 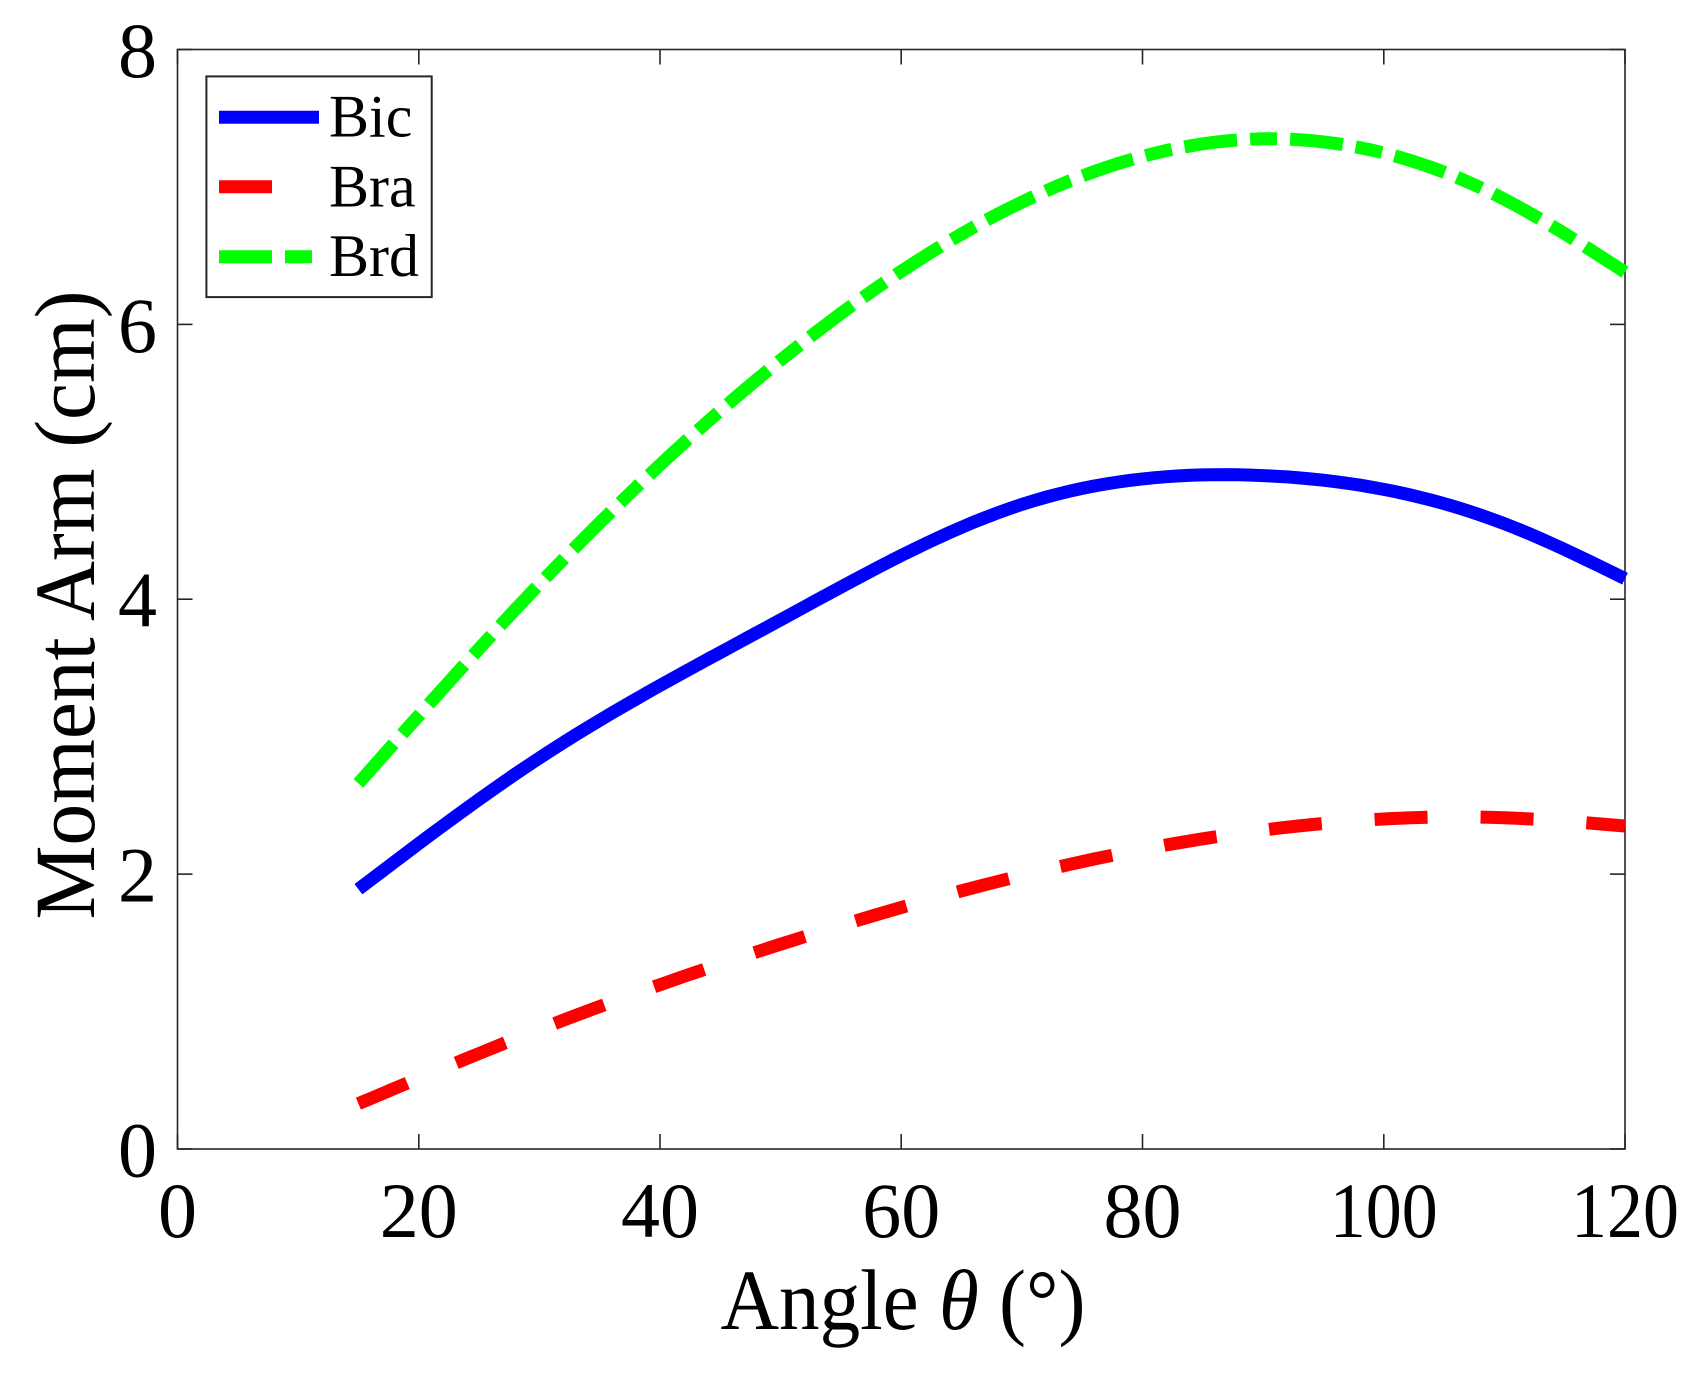 I want to click on svg-text: 4, so click(x=137, y=600).